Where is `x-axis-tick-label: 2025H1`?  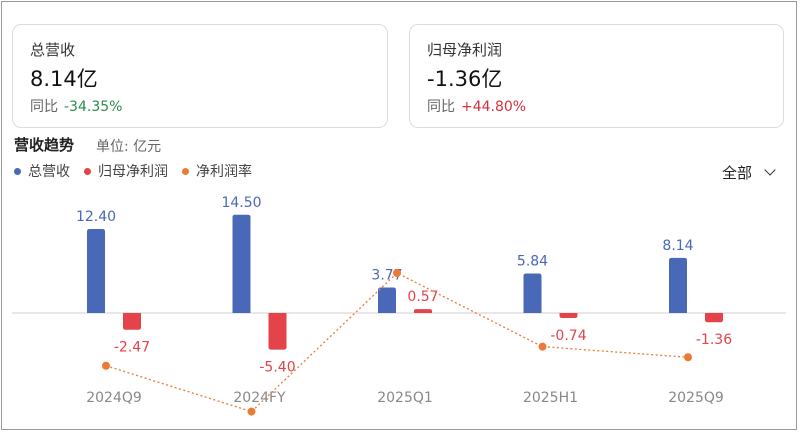 x-axis-tick-label: 2025H1 is located at coordinates (550, 398).